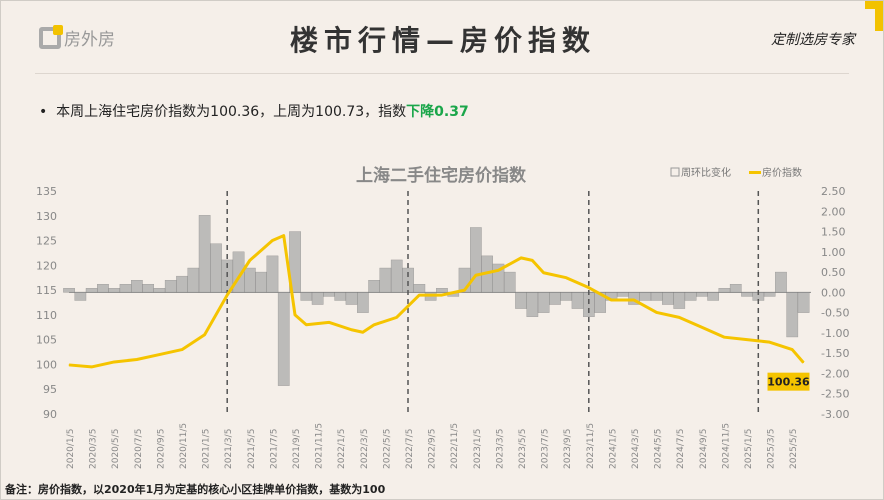 Image resolution: width=884 pixels, height=500 pixels. What do you see at coordinates (772, 449) in the screenshot?
I see `x-tick: 2025/3/5` at bounding box center [772, 449].